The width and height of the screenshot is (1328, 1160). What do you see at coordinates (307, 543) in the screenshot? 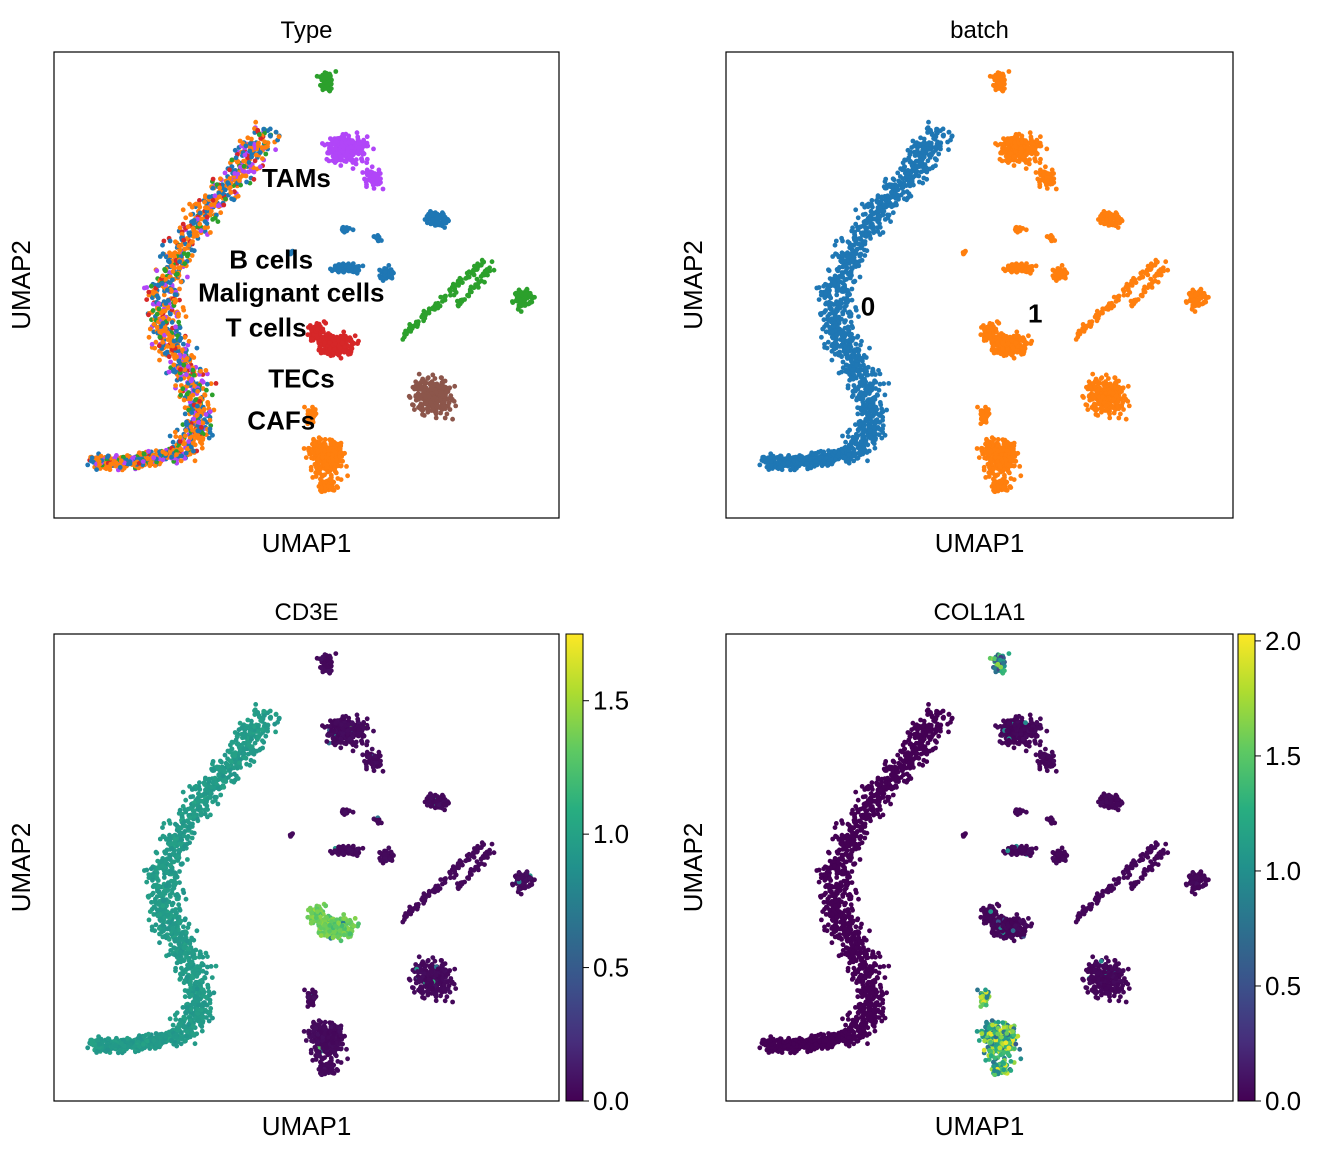
I see `x-axis-label: UMAP1` at bounding box center [307, 543].